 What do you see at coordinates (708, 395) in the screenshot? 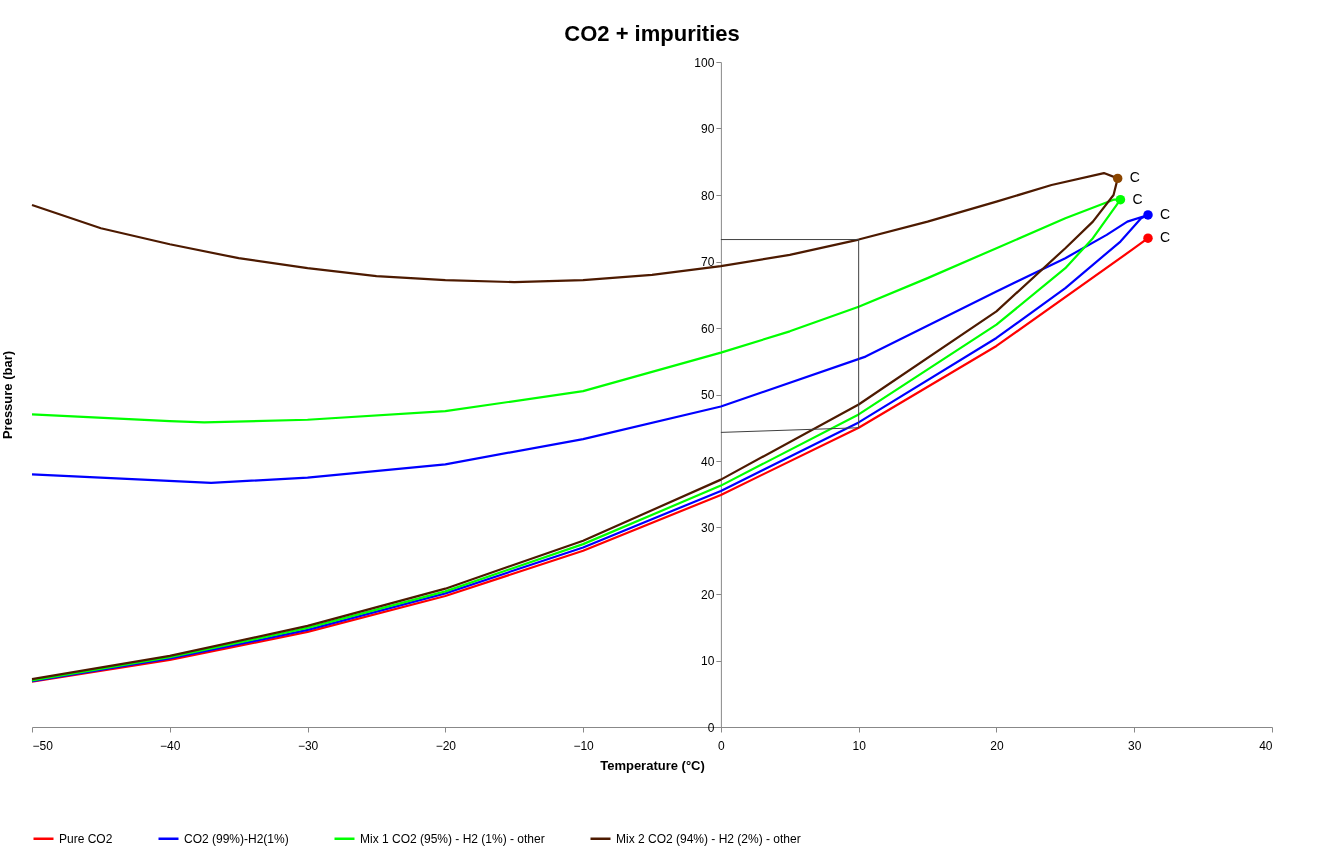
I see `y-tick-label: 50` at bounding box center [708, 395].